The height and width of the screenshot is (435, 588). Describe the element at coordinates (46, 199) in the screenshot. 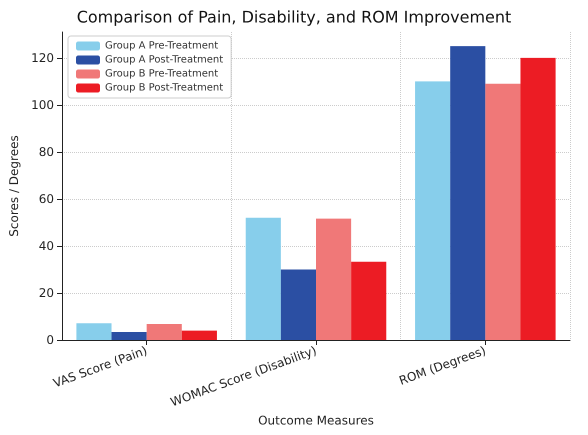

I see `y-tick-label: 60` at that location.